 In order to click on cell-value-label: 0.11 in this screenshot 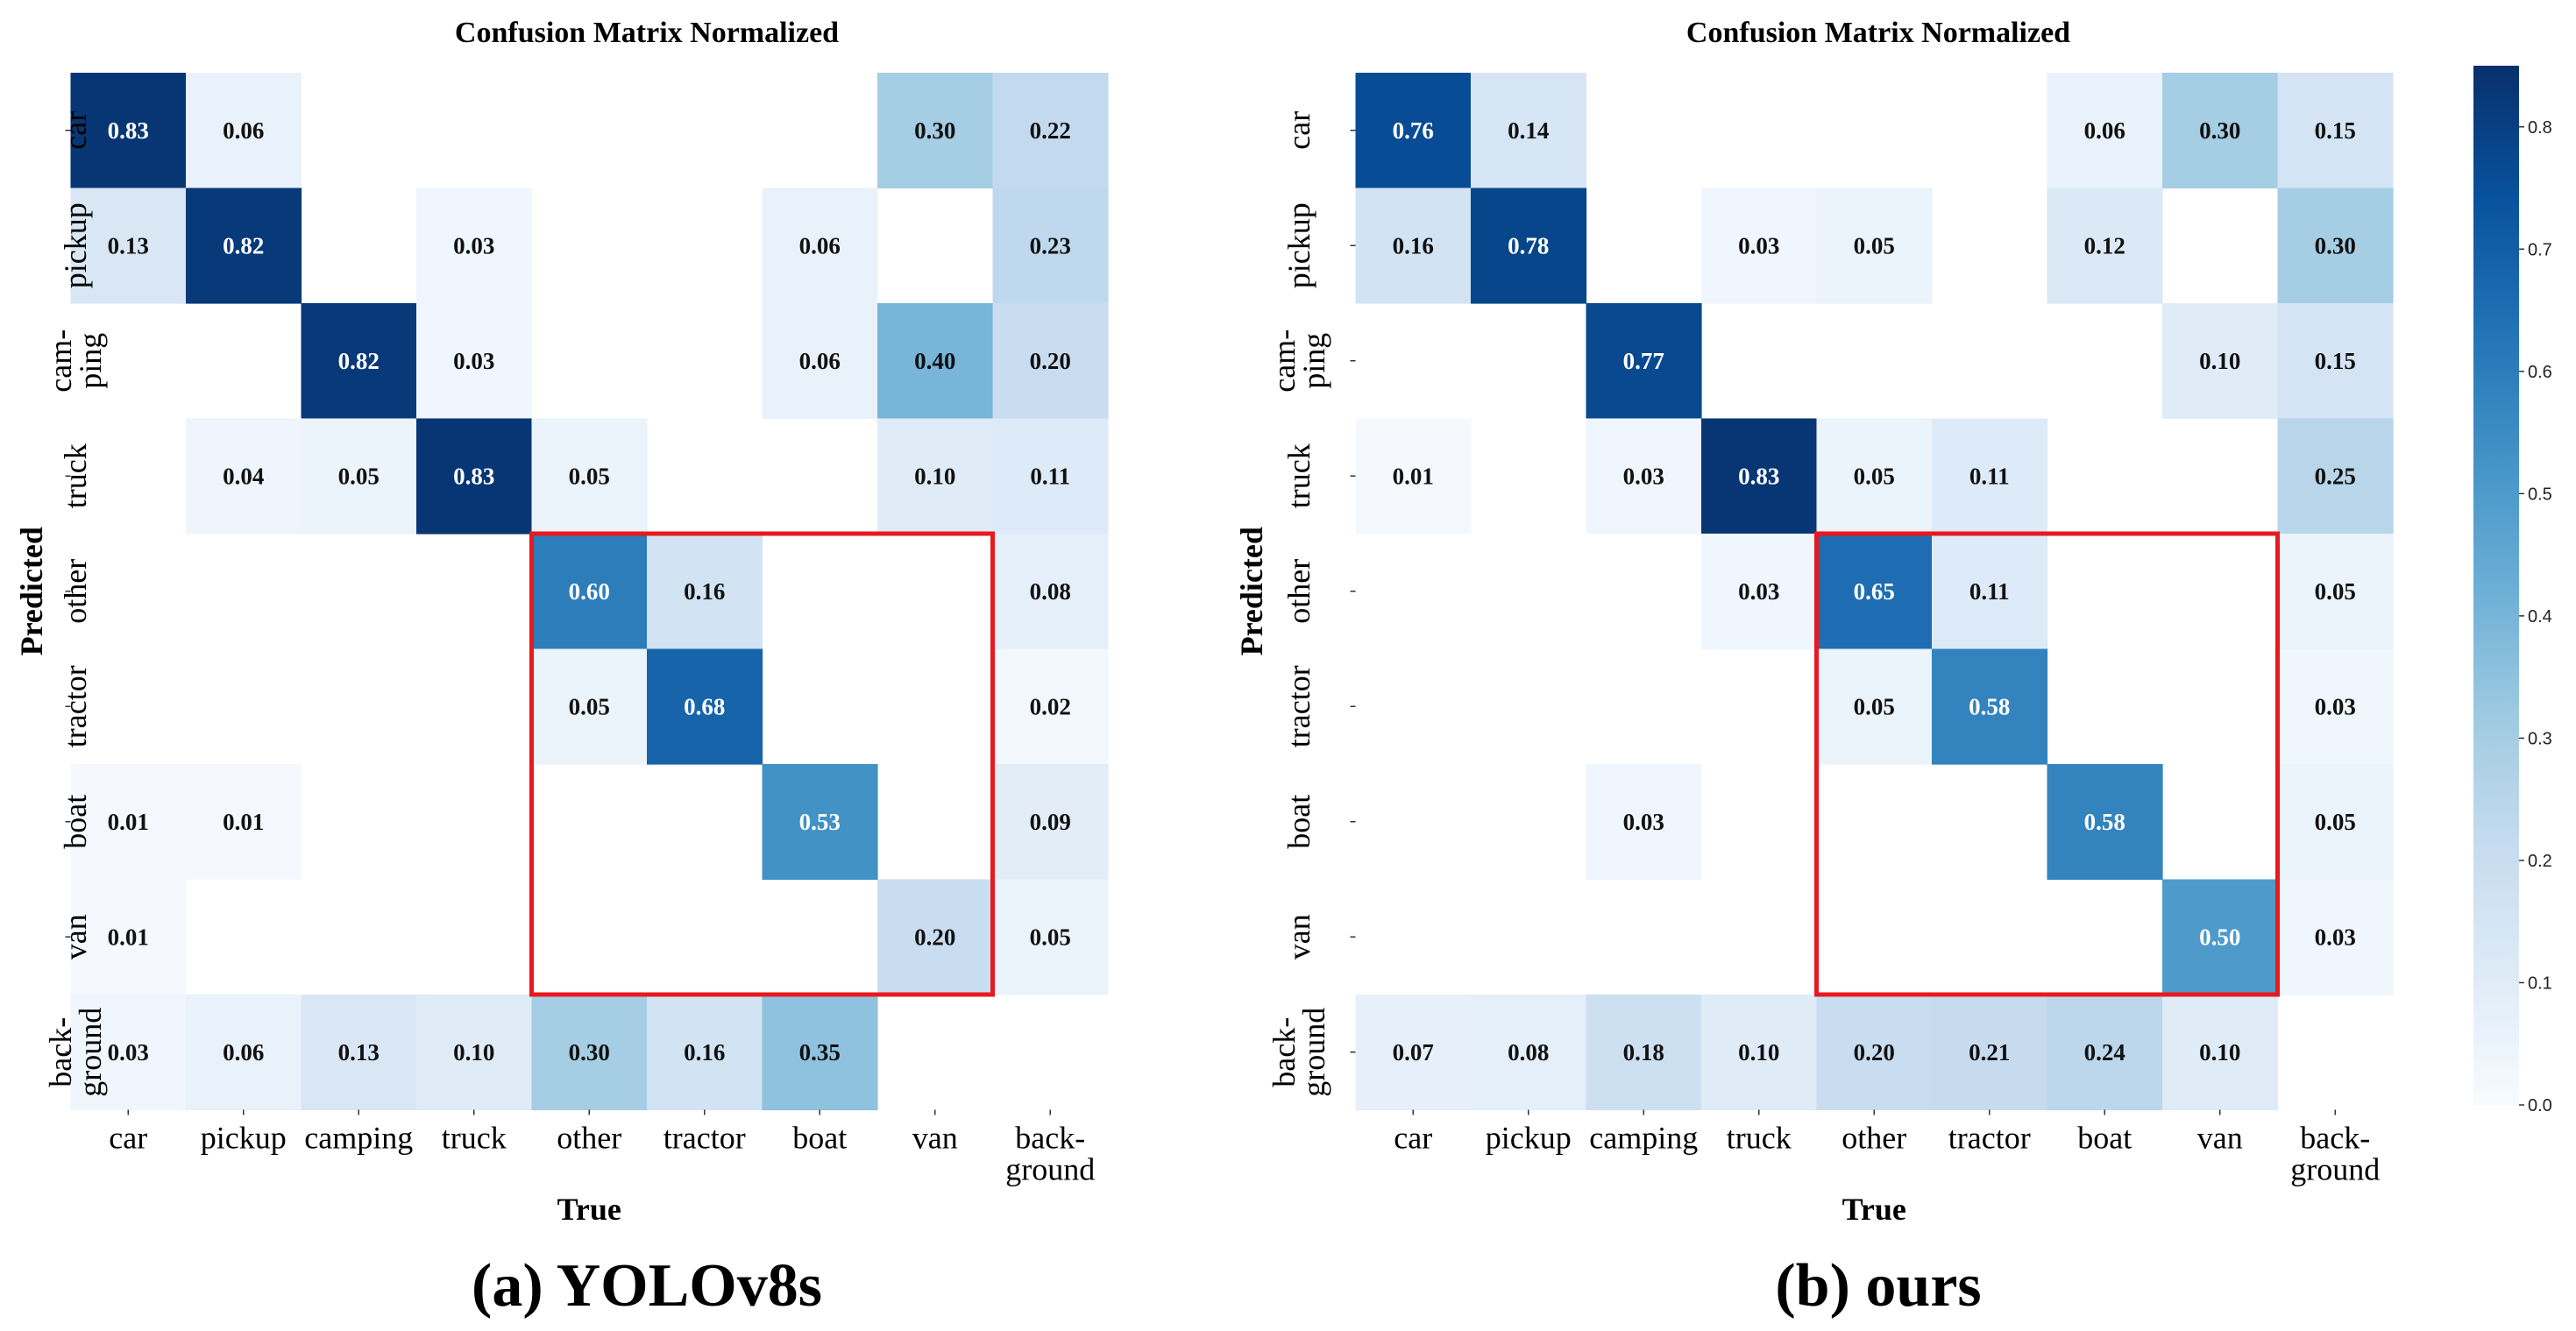, I will do `click(1990, 591)`.